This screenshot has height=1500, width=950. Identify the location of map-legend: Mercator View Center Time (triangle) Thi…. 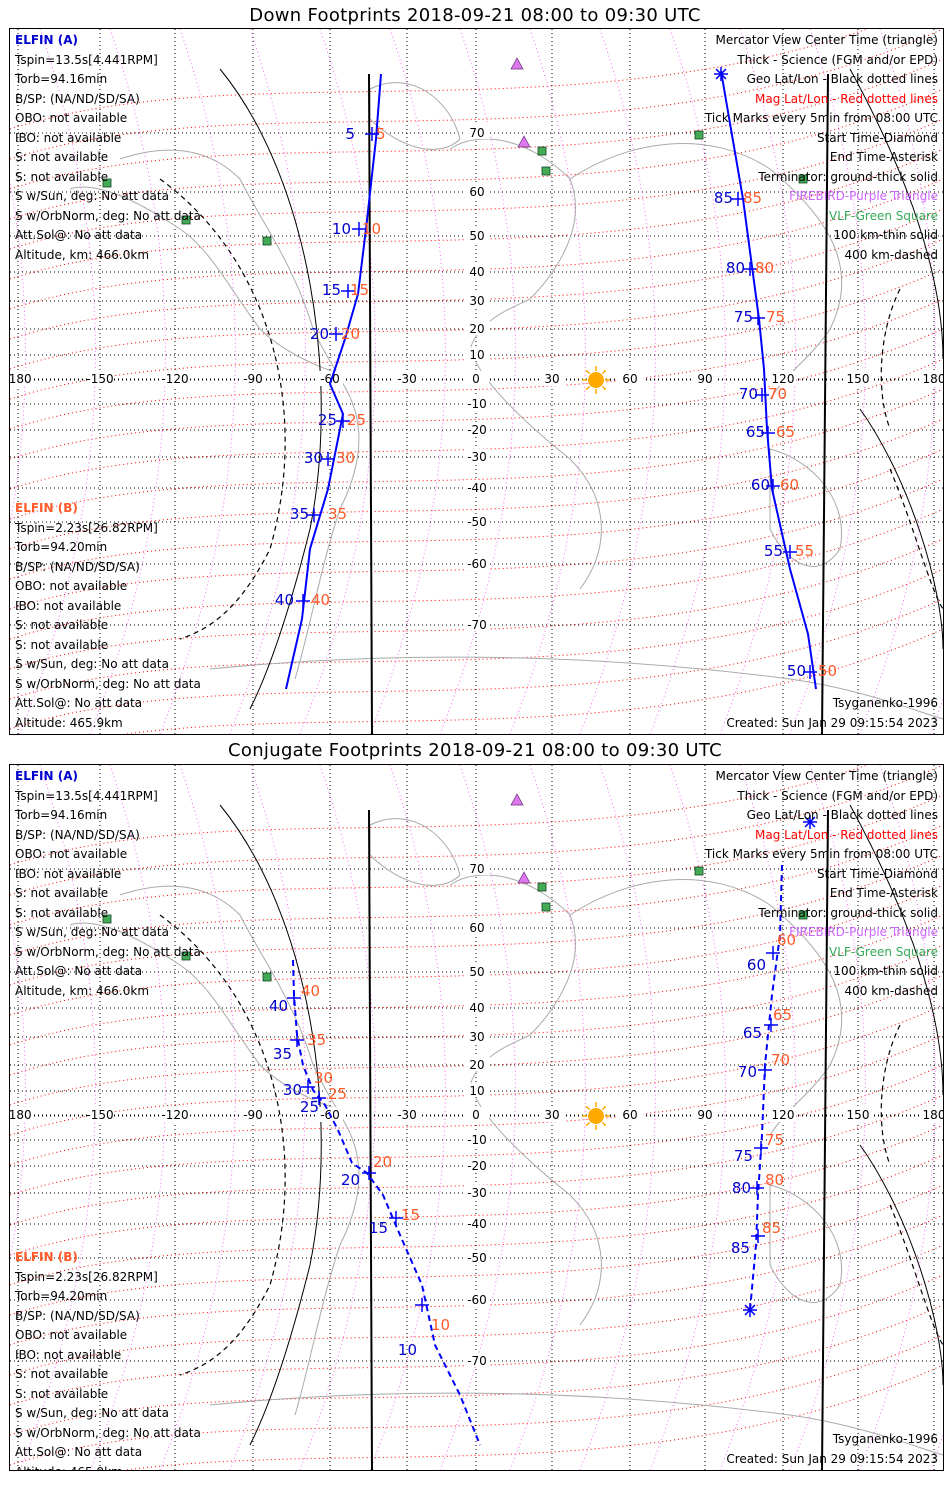
(821, 884).